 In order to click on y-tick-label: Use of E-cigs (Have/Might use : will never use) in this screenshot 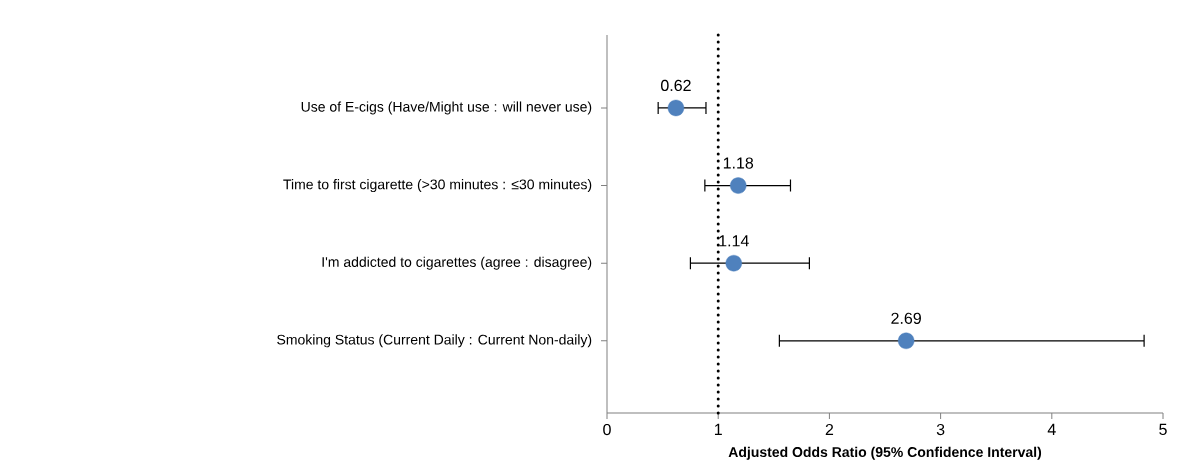, I will do `click(446, 108)`.